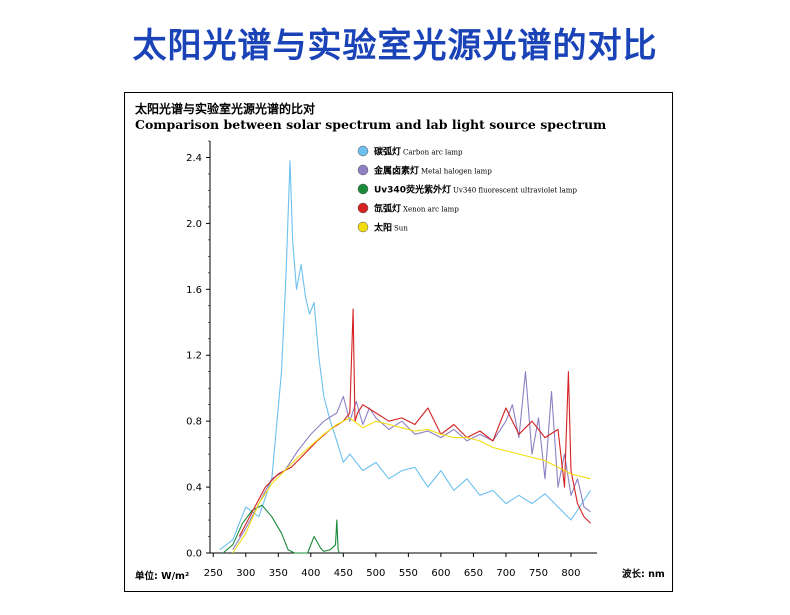  I want to click on x-tick-label: 800, so click(570, 573).